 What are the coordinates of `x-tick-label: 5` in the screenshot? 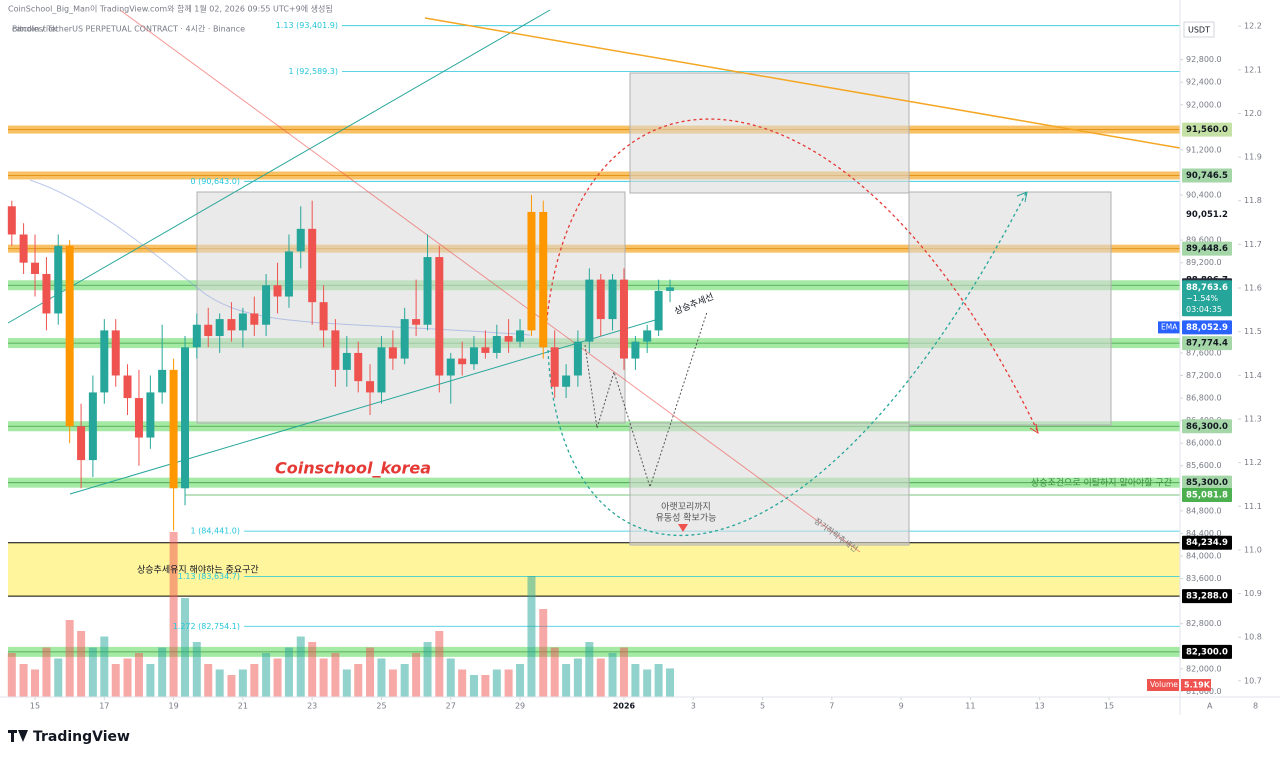 It's located at (762, 706).